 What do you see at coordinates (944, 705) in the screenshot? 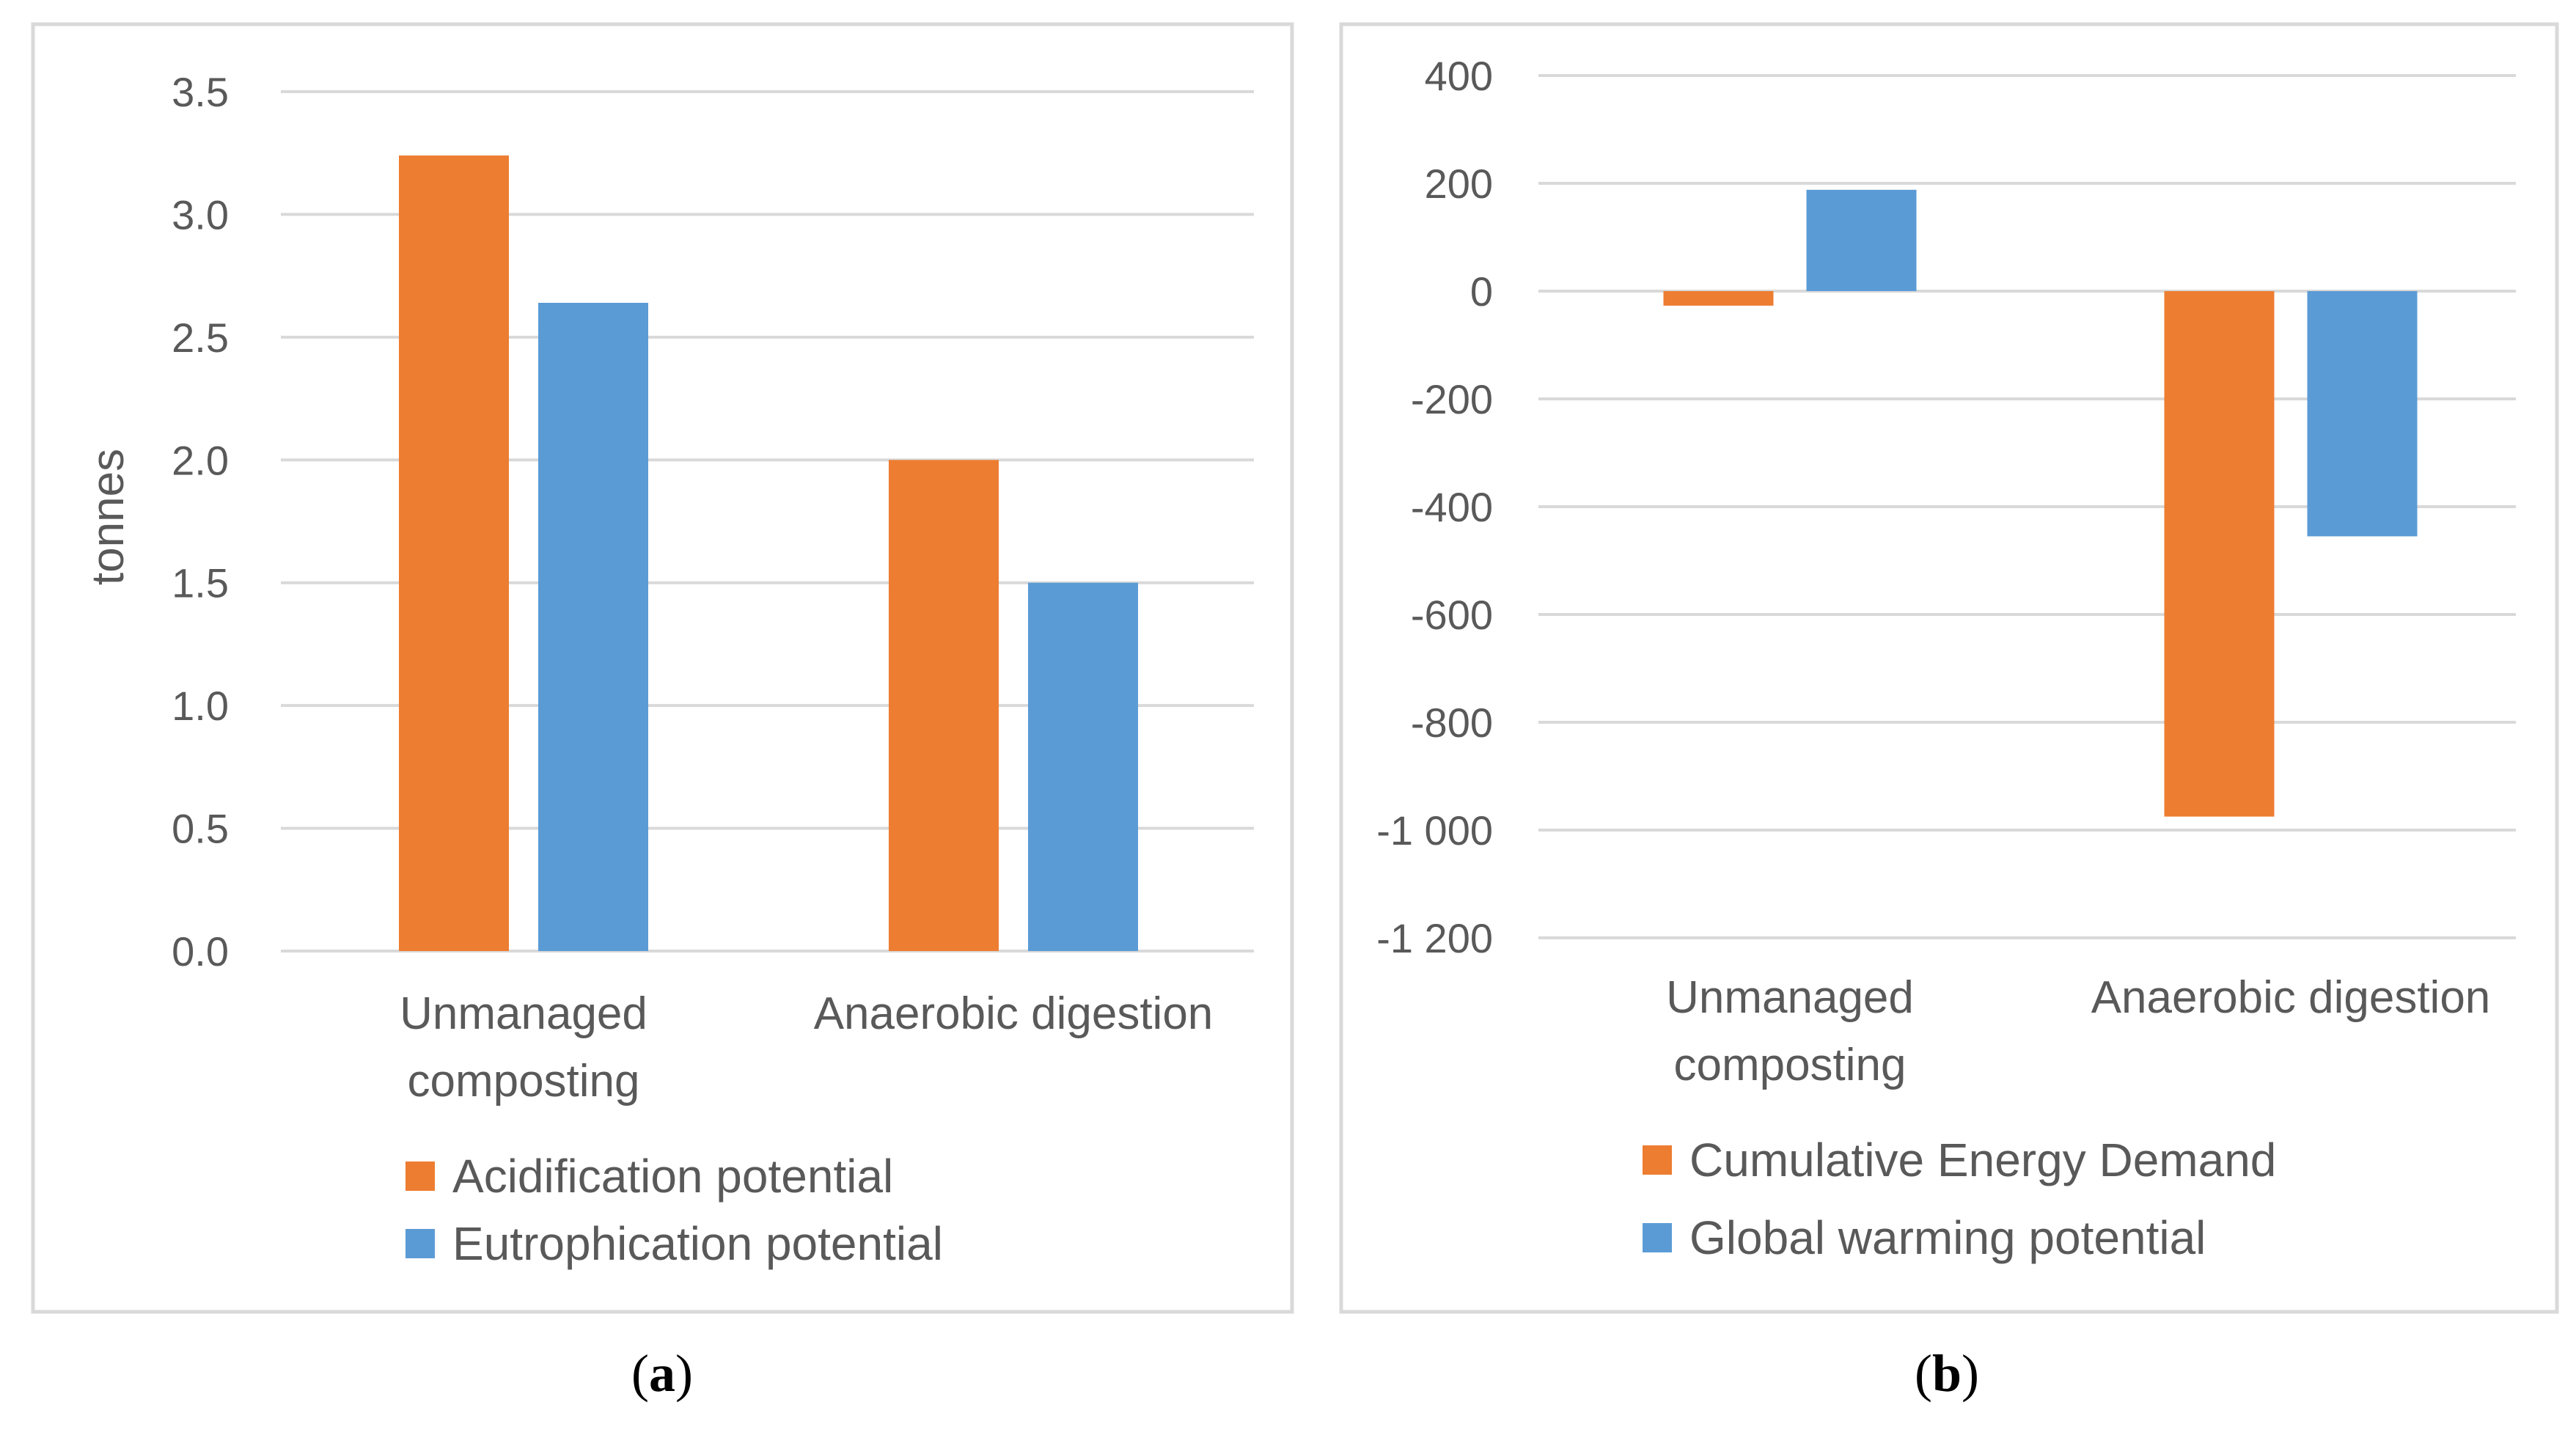
I see `bar-acidification-potential-anaerobic-digestion` at bounding box center [944, 705].